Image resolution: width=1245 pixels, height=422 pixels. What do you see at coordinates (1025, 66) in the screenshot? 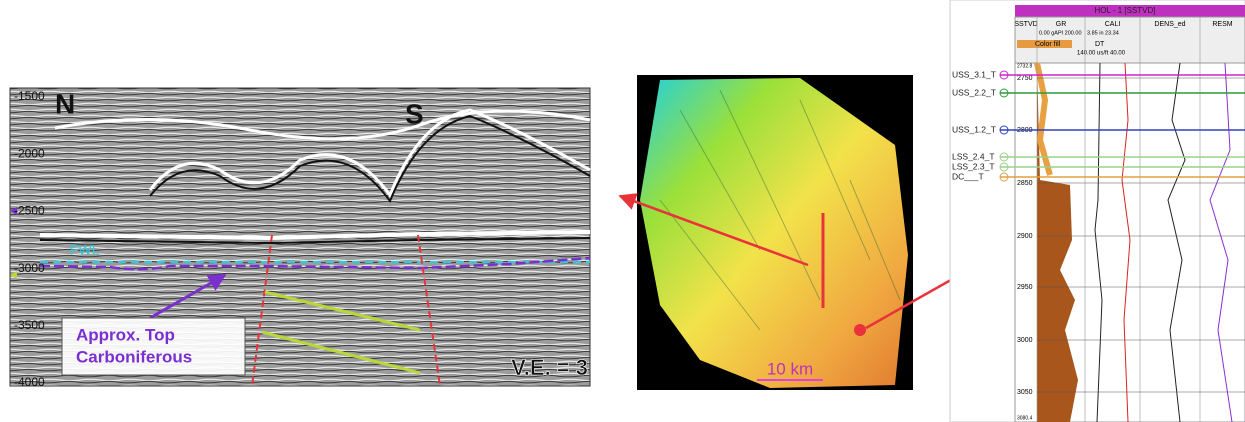
I see `depth-label: 2732.8` at bounding box center [1025, 66].